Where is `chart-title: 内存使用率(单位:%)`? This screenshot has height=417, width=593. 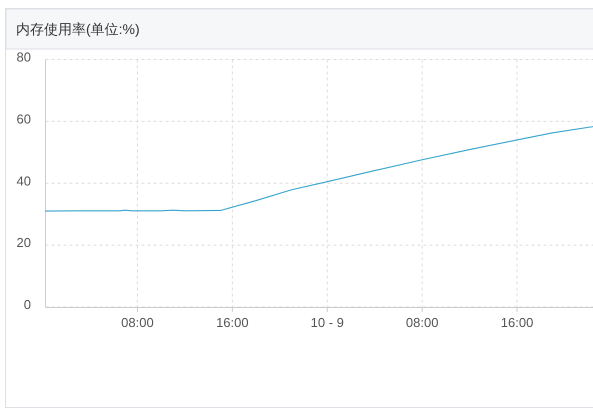 chart-title: 内存使用率(单位:%) is located at coordinates (78, 29).